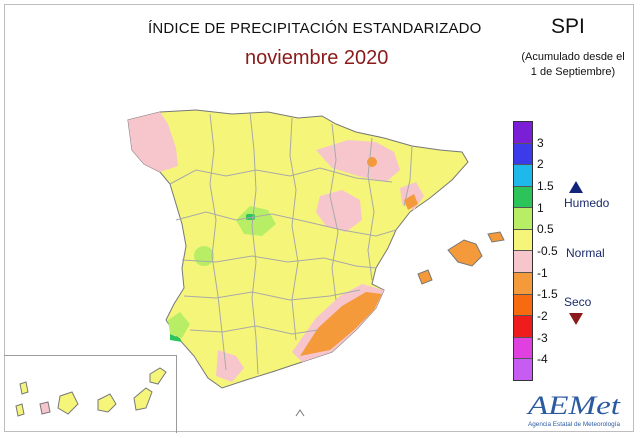  I want to click on dry-area-iberico, so click(339, 211).